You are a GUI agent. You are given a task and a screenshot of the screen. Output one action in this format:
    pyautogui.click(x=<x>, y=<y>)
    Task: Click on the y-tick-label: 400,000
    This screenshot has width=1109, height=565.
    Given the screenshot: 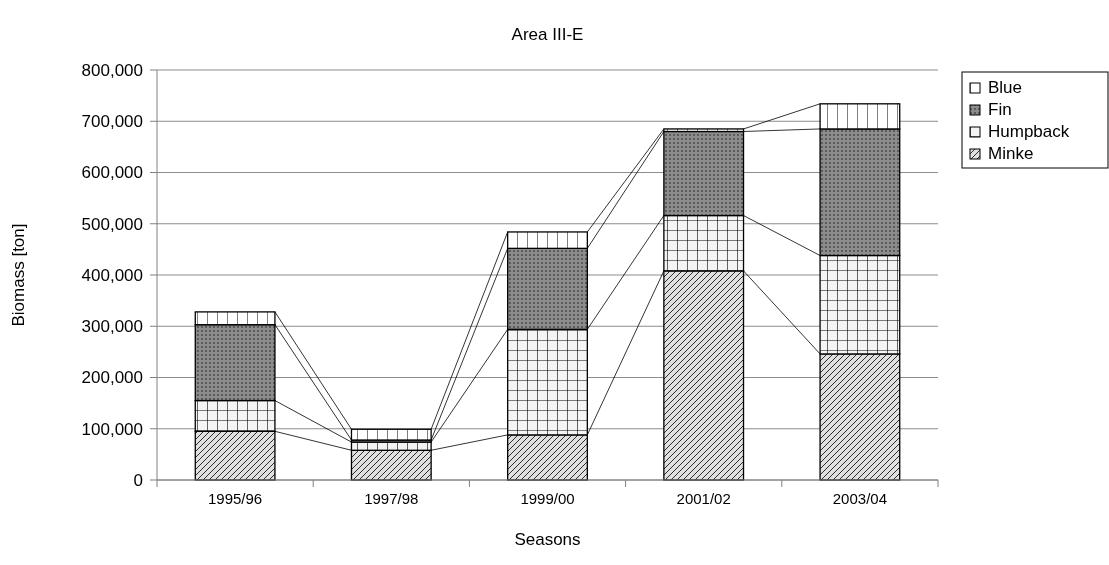 What is the action you would take?
    pyautogui.click(x=112, y=275)
    